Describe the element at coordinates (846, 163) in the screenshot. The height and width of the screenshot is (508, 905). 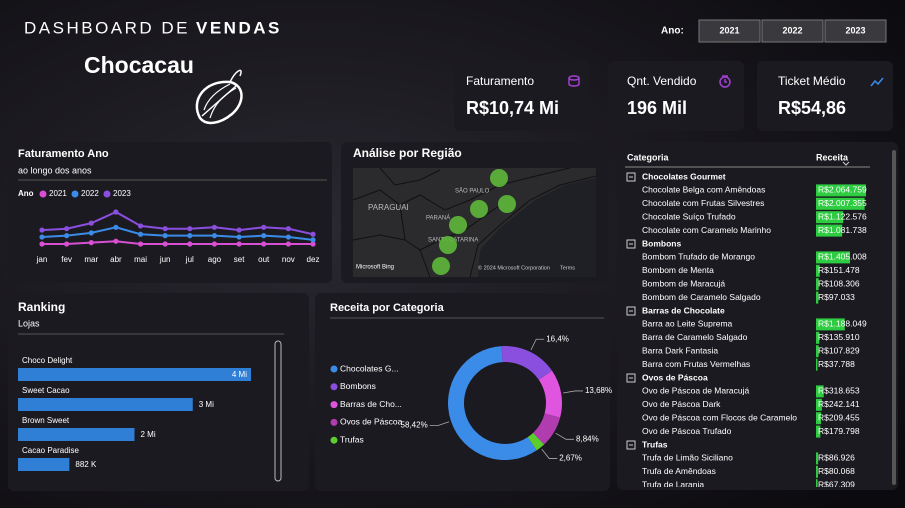
I see `sort-arrow` at that location.